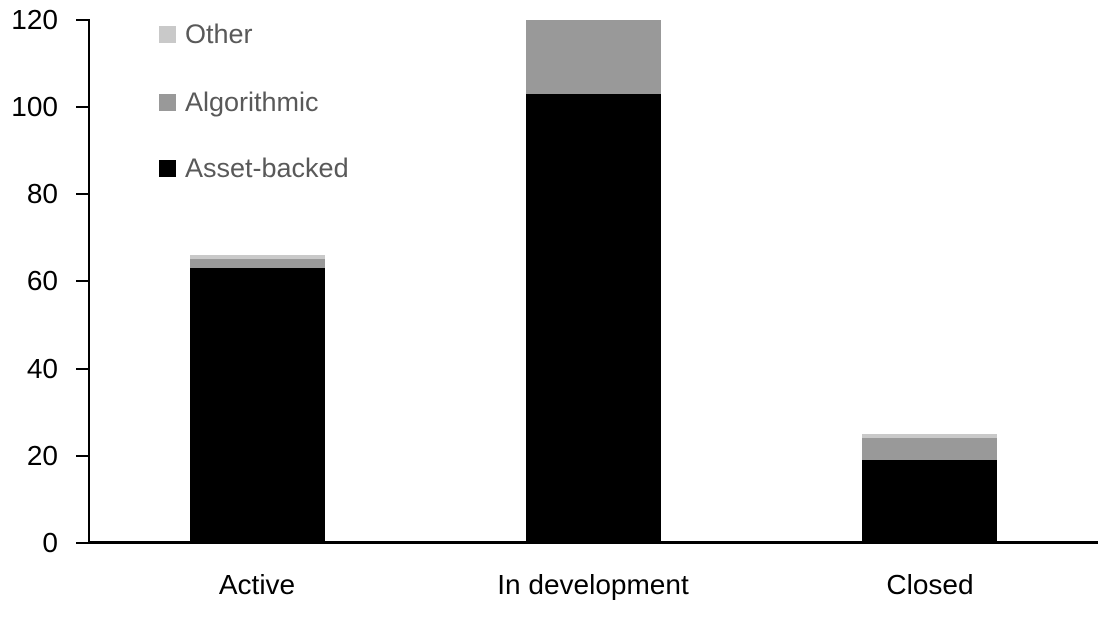 This screenshot has width=1102, height=618. I want to click on legend-label-other: Other, so click(219, 34).